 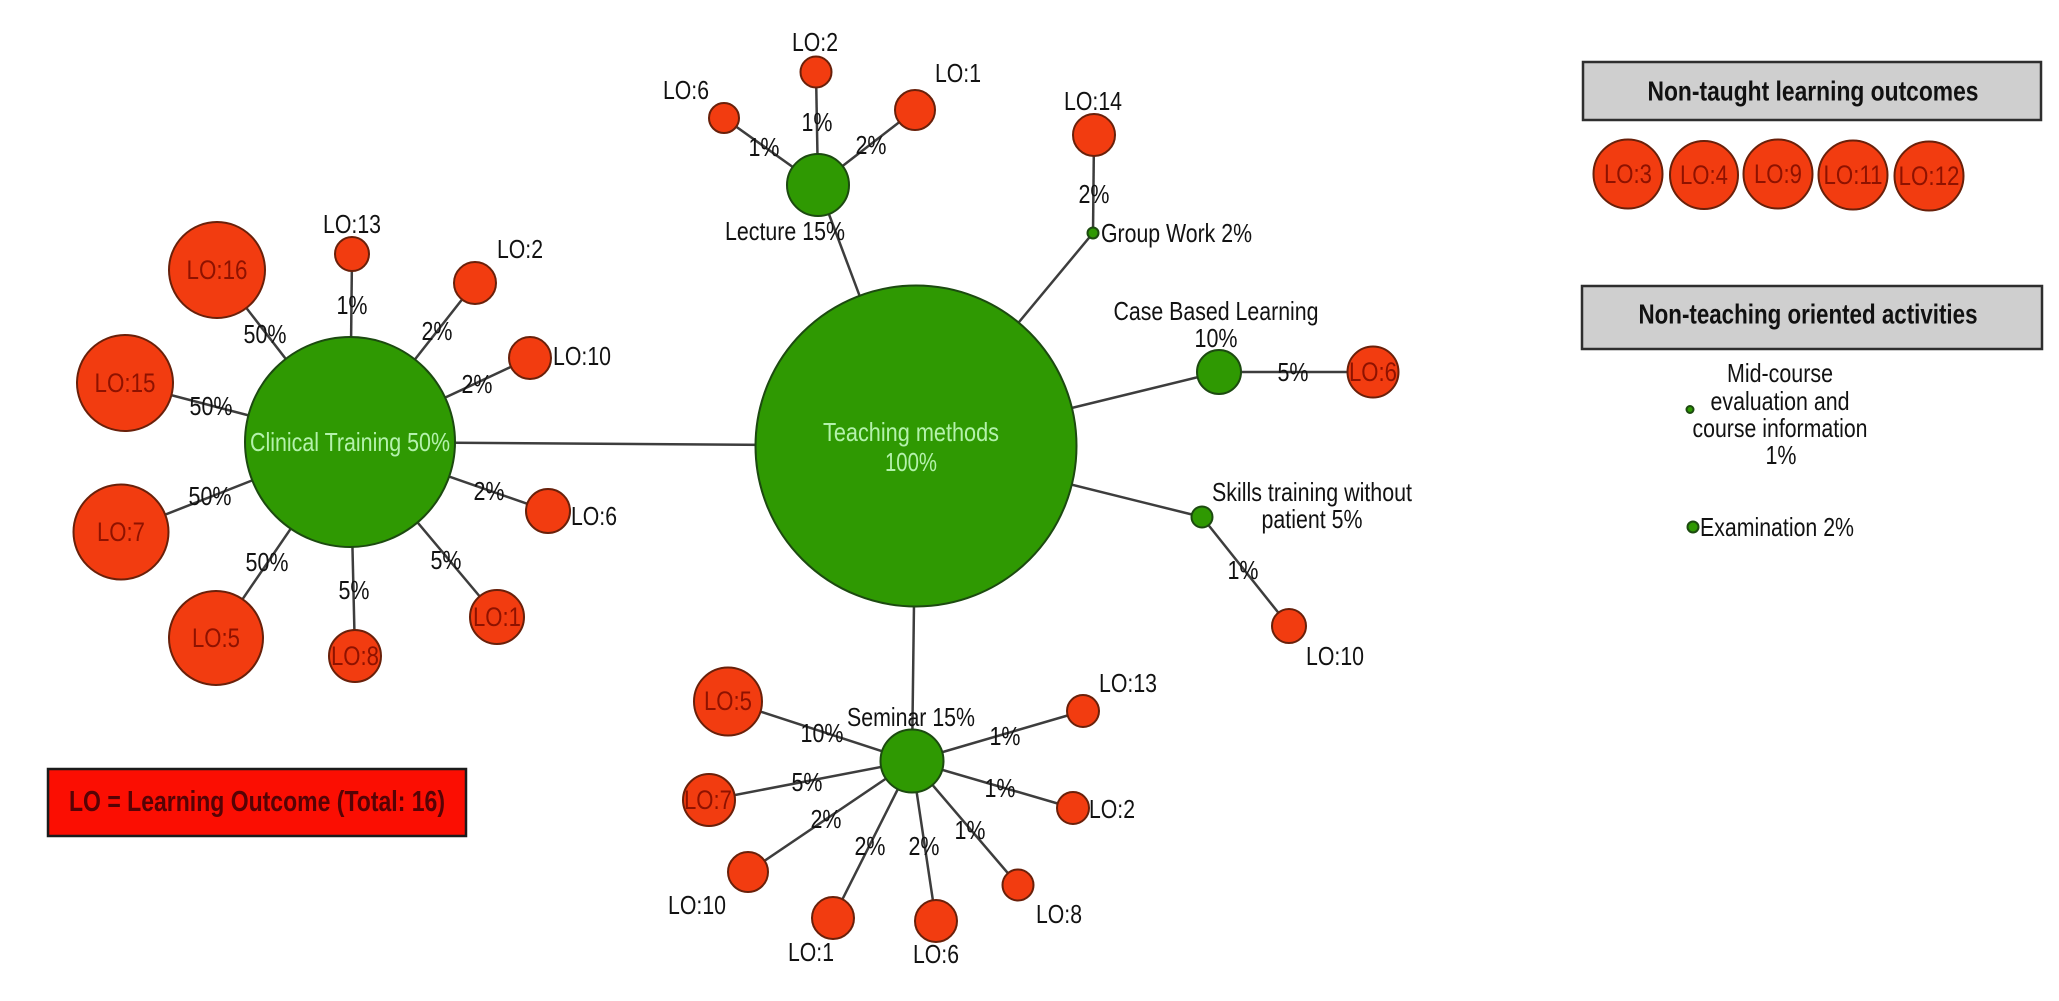 I want to click on svg-text: Lecture 15%, so click(x=785, y=231).